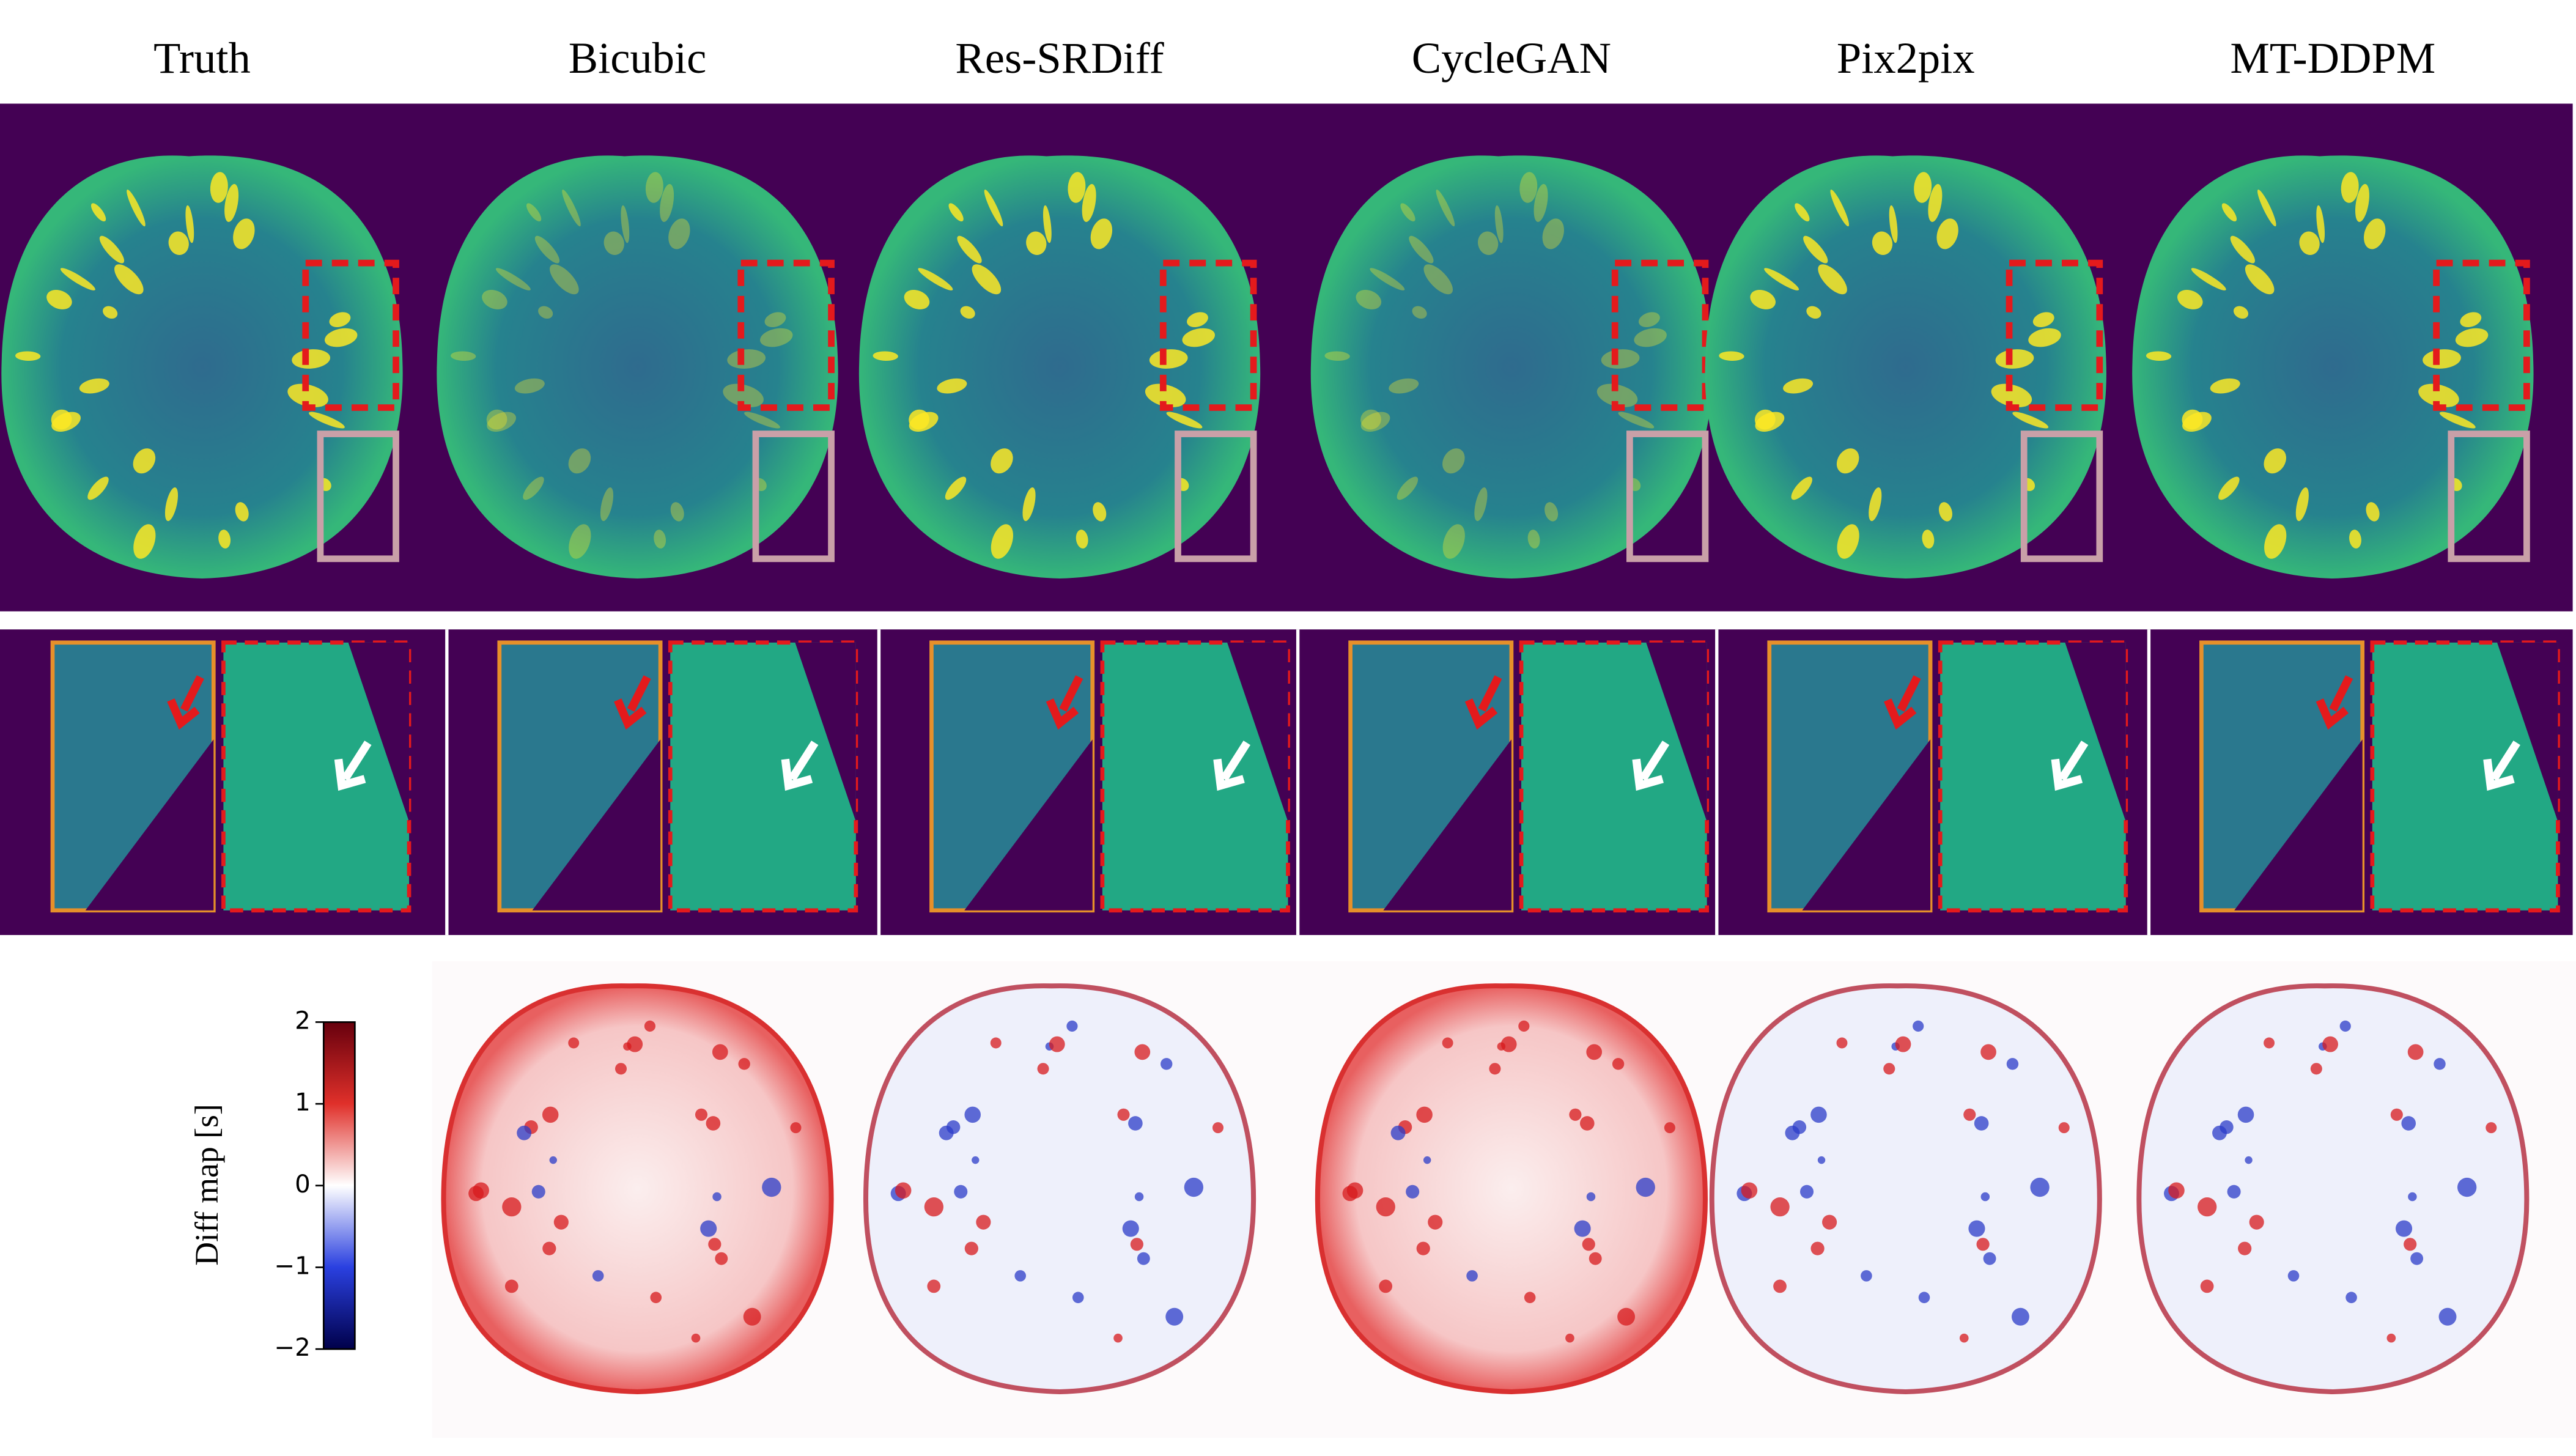 The image size is (2576, 1456). What do you see at coordinates (1028, 825) in the screenshot?
I see `zoom-mask` at bounding box center [1028, 825].